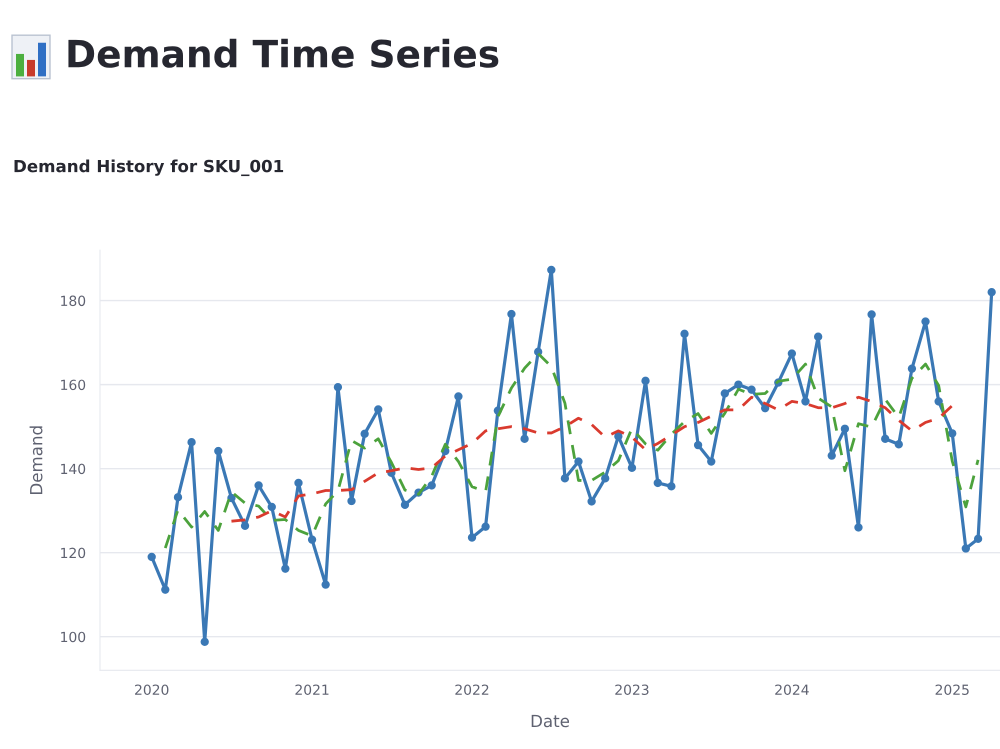  Describe the element at coordinates (283, 53) in the screenshot. I see `chart-title: Demand Time Series` at that location.